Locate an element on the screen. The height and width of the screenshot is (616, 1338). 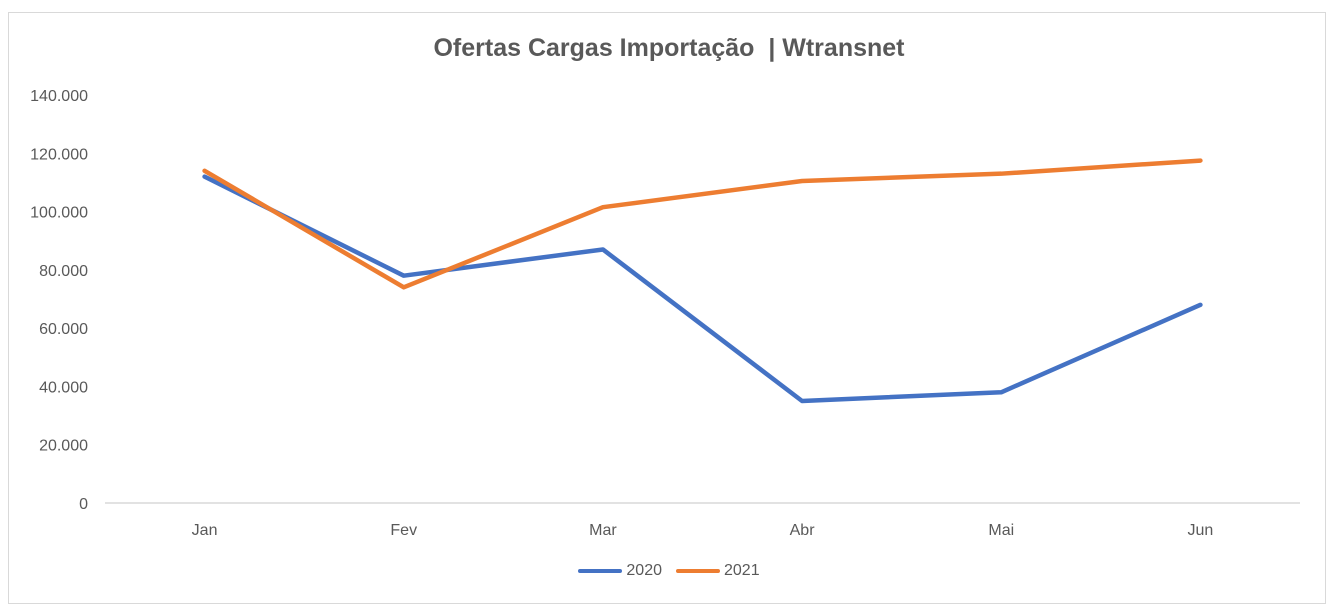
legend-label-2021: 2021 is located at coordinates (742, 570).